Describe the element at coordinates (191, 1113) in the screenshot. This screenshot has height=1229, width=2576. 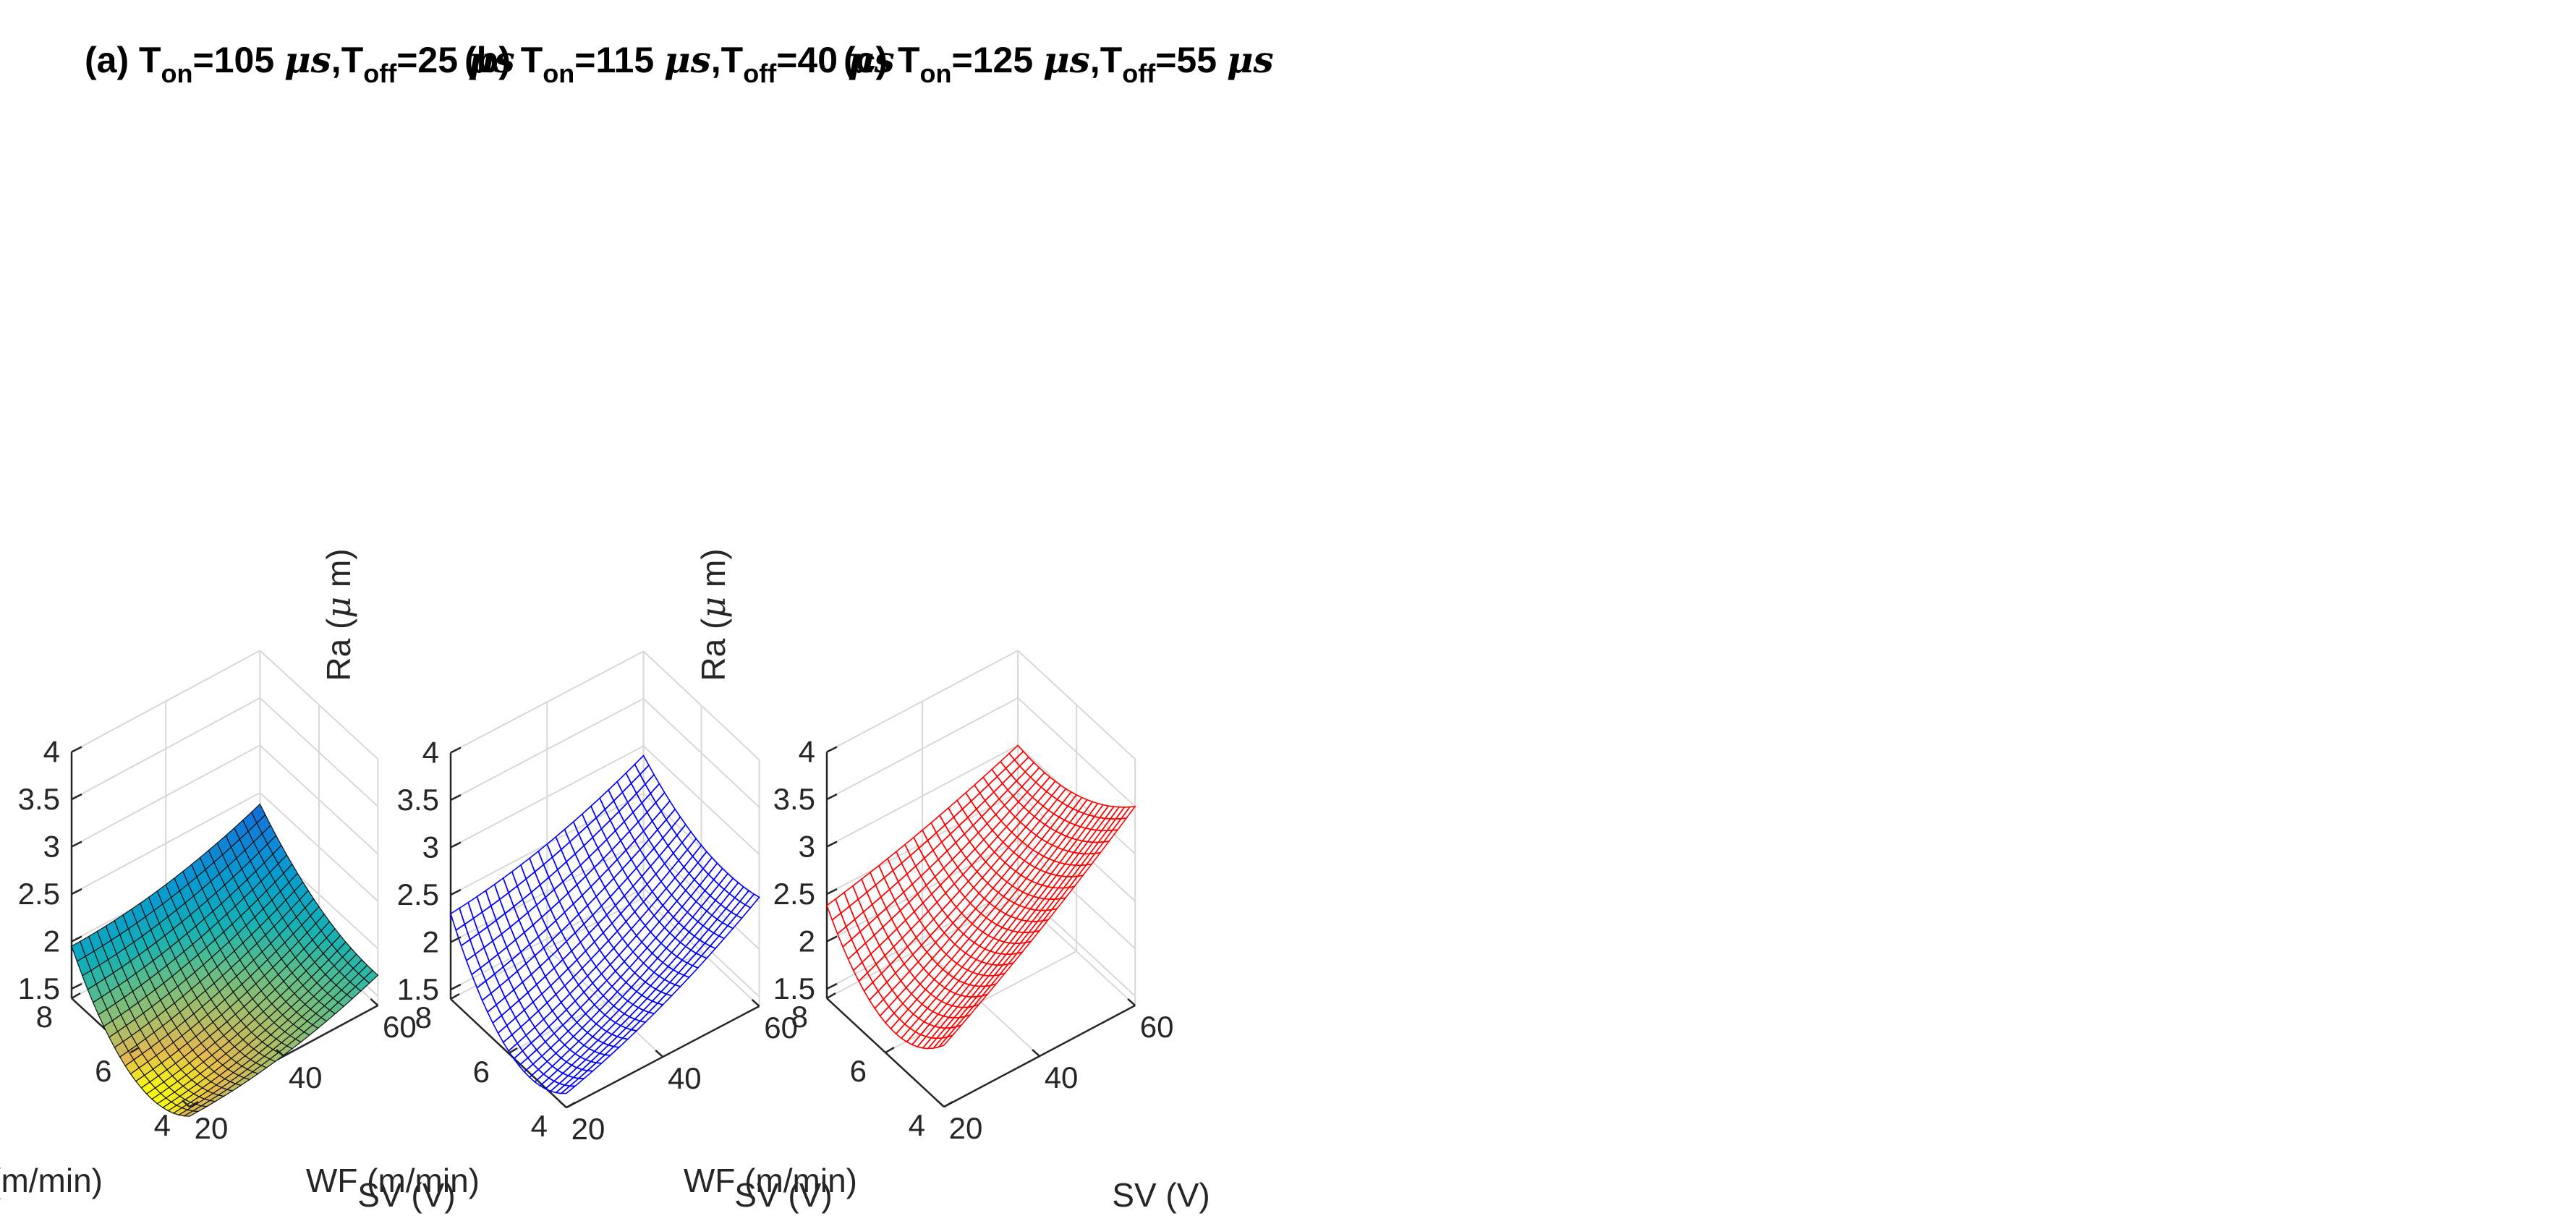
I see `surface-patch` at that location.